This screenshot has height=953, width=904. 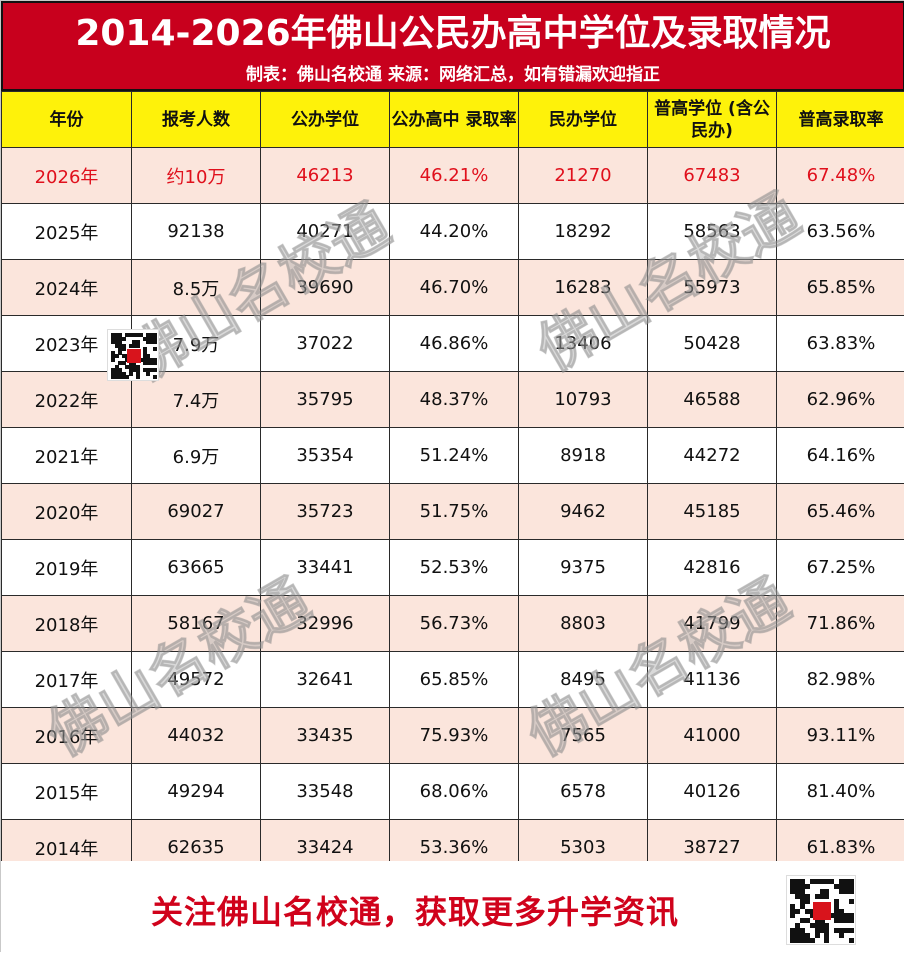 I want to click on cell-total-seats: 50428, so click(x=712, y=344).